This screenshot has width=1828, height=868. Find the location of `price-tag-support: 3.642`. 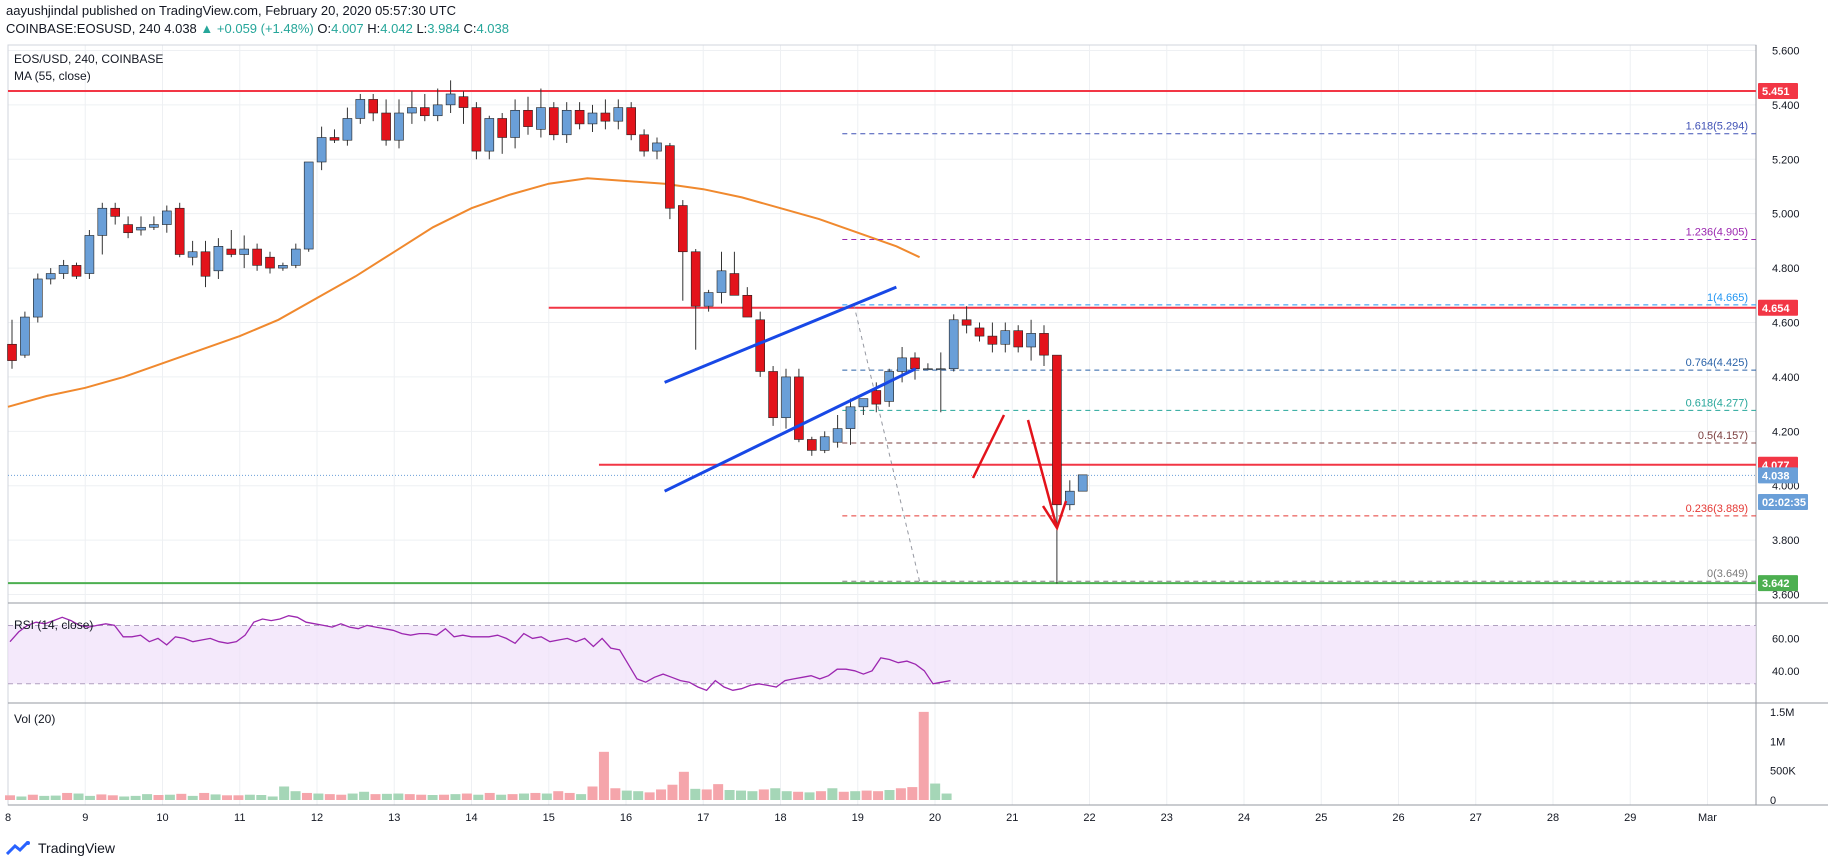

price-tag-support: 3.642 is located at coordinates (1778, 583).